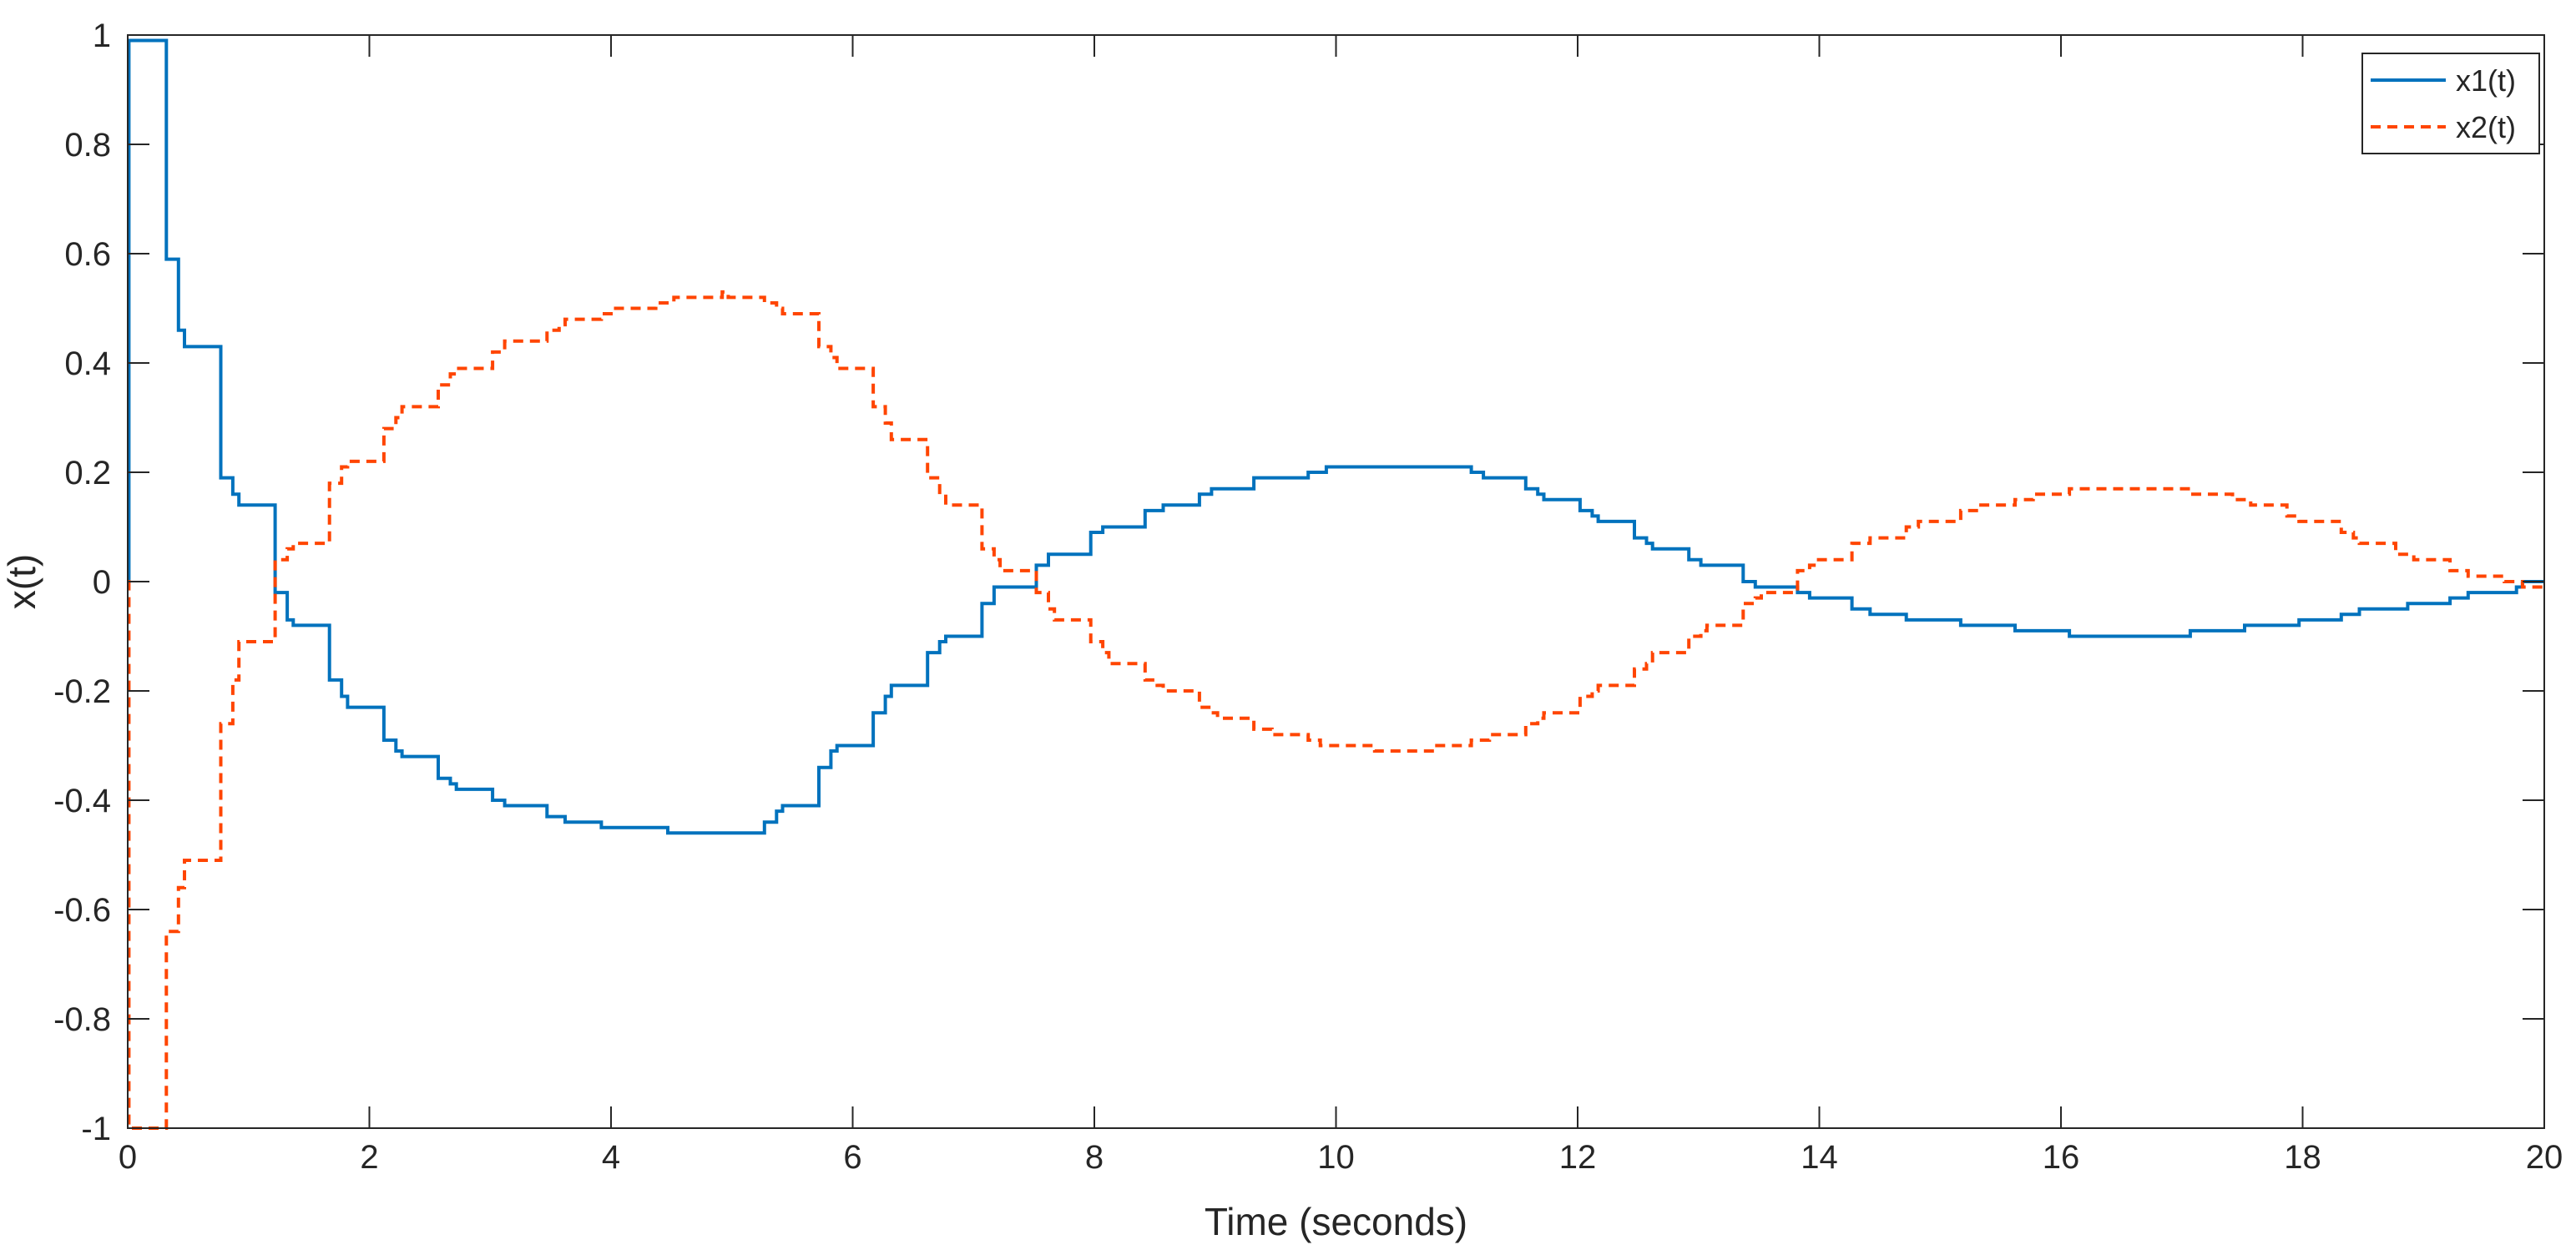 Image resolution: width=2576 pixels, height=1260 pixels. Describe the element at coordinates (96, 1129) in the screenshot. I see `y-tick-label: -1` at that location.